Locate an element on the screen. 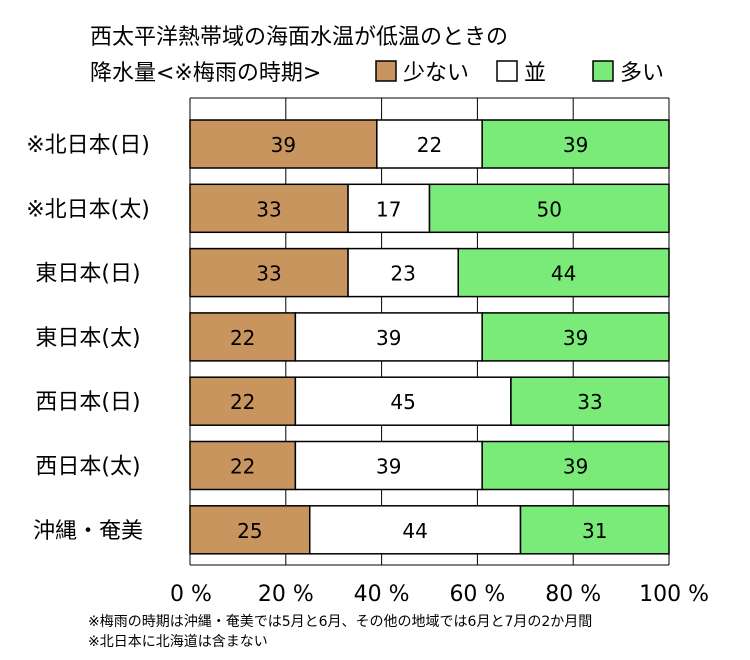 This screenshot has height=660, width=750. category-label: 東日本(太) is located at coordinates (87, 338).